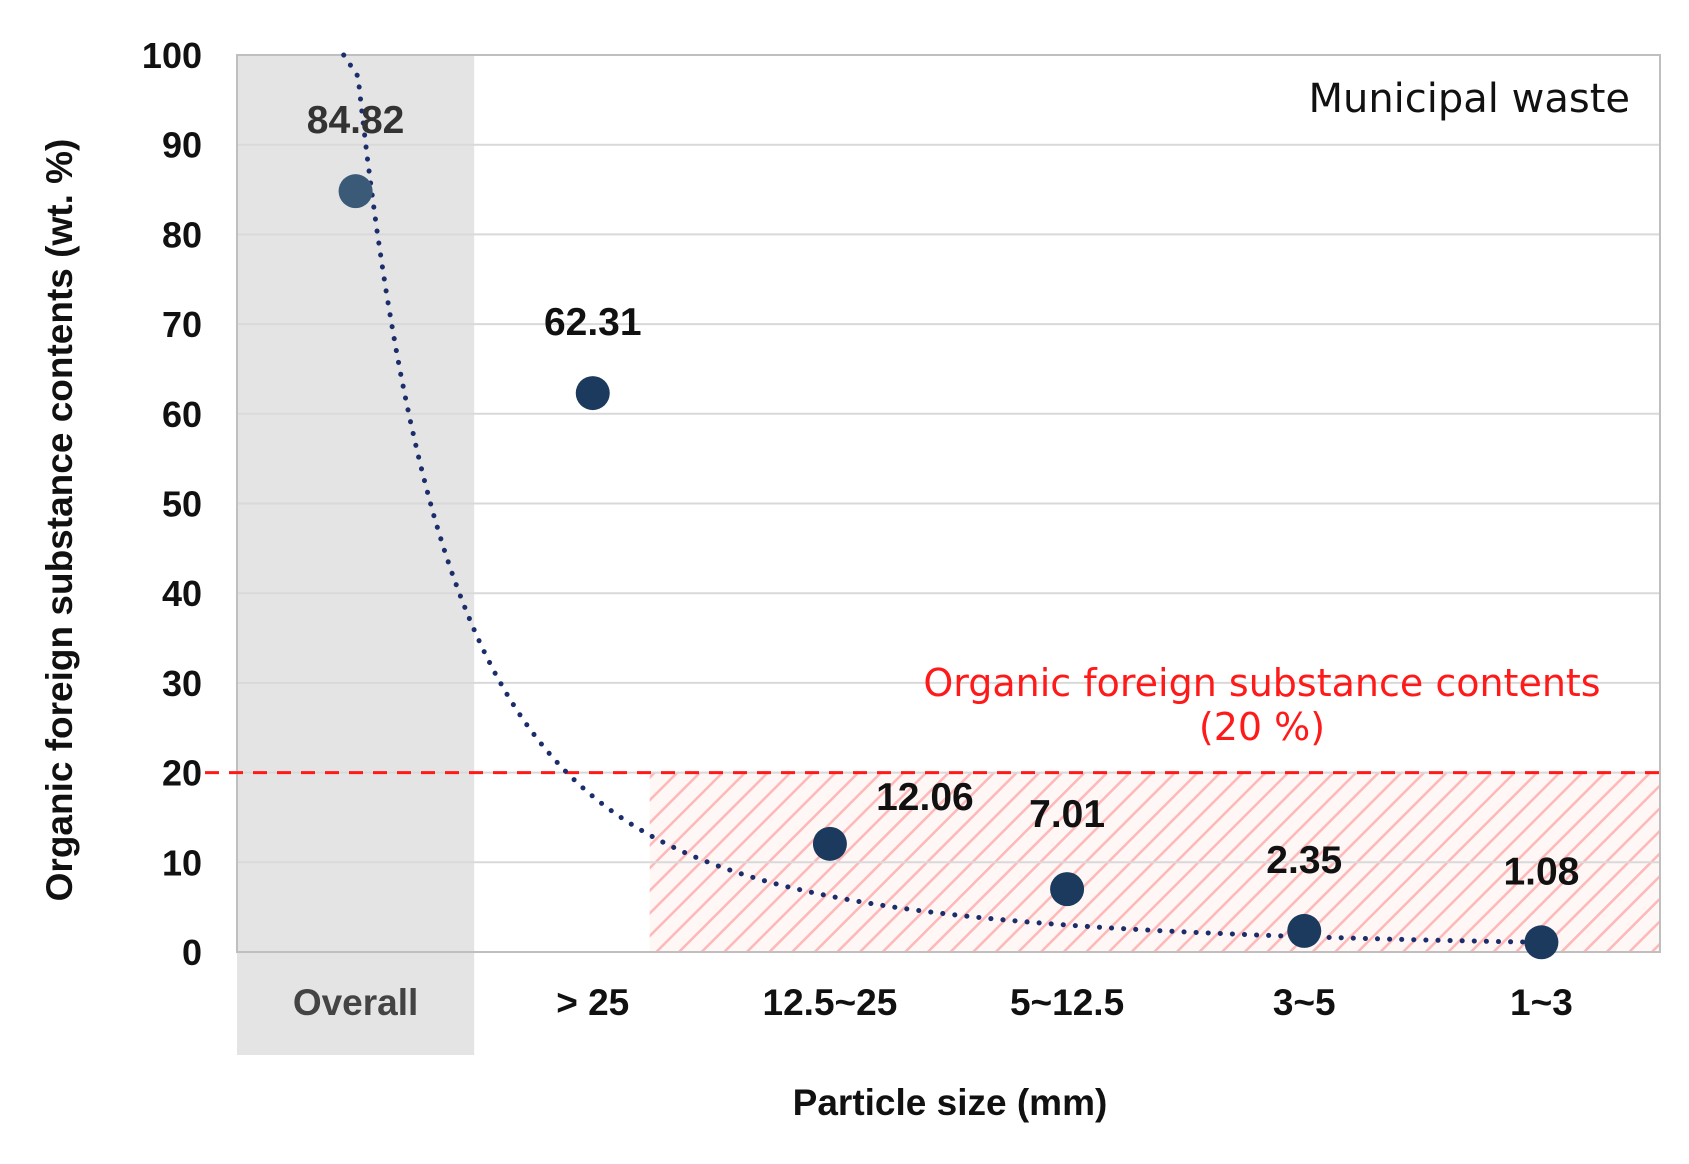  Describe the element at coordinates (593, 322) in the screenshot. I see `data-value-label: 62.31` at that location.